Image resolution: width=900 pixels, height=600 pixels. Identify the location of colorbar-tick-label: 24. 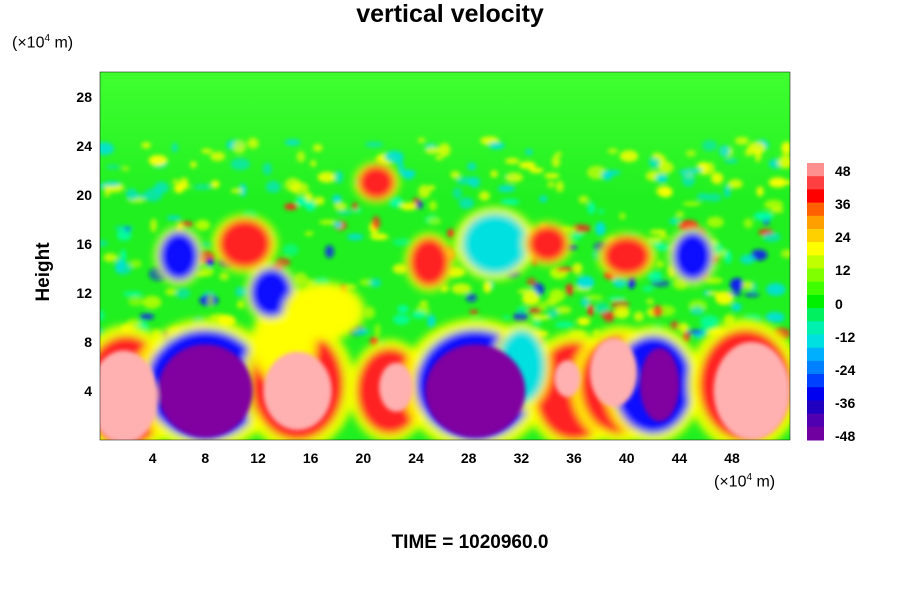
(843, 237).